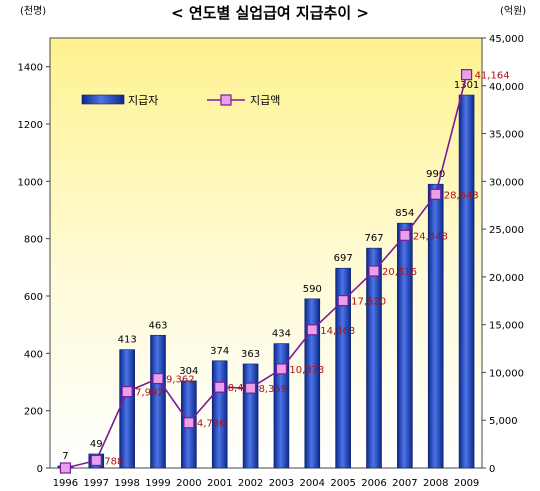  I want to click on line-value-label: 788, so click(113, 461).